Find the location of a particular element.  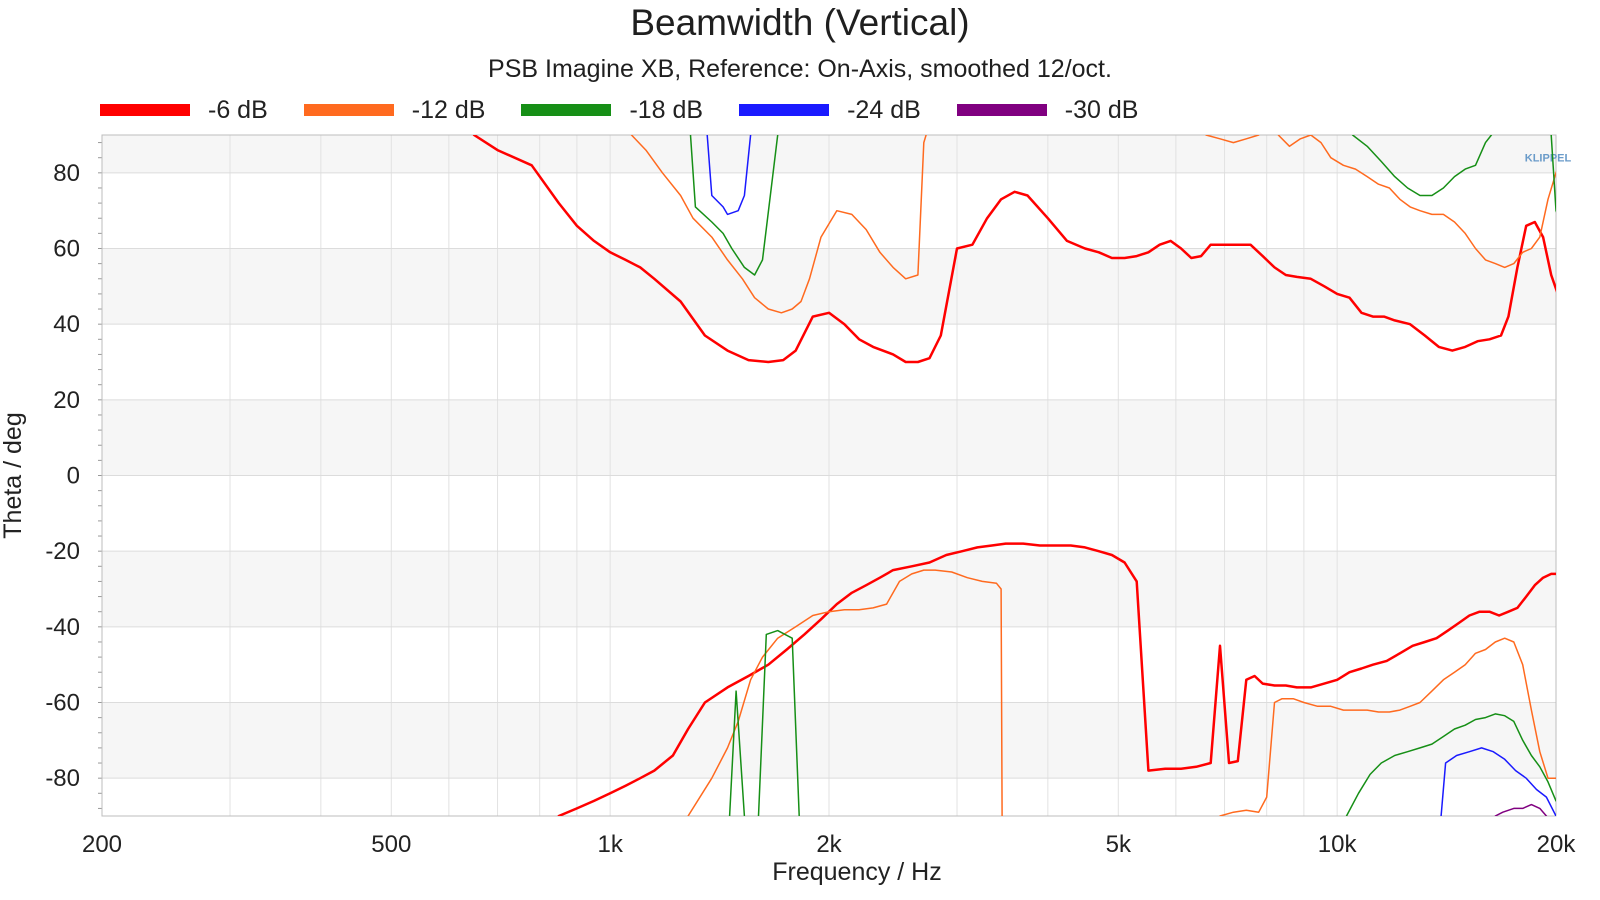

legend-label: -12 dB is located at coordinates (448, 109).